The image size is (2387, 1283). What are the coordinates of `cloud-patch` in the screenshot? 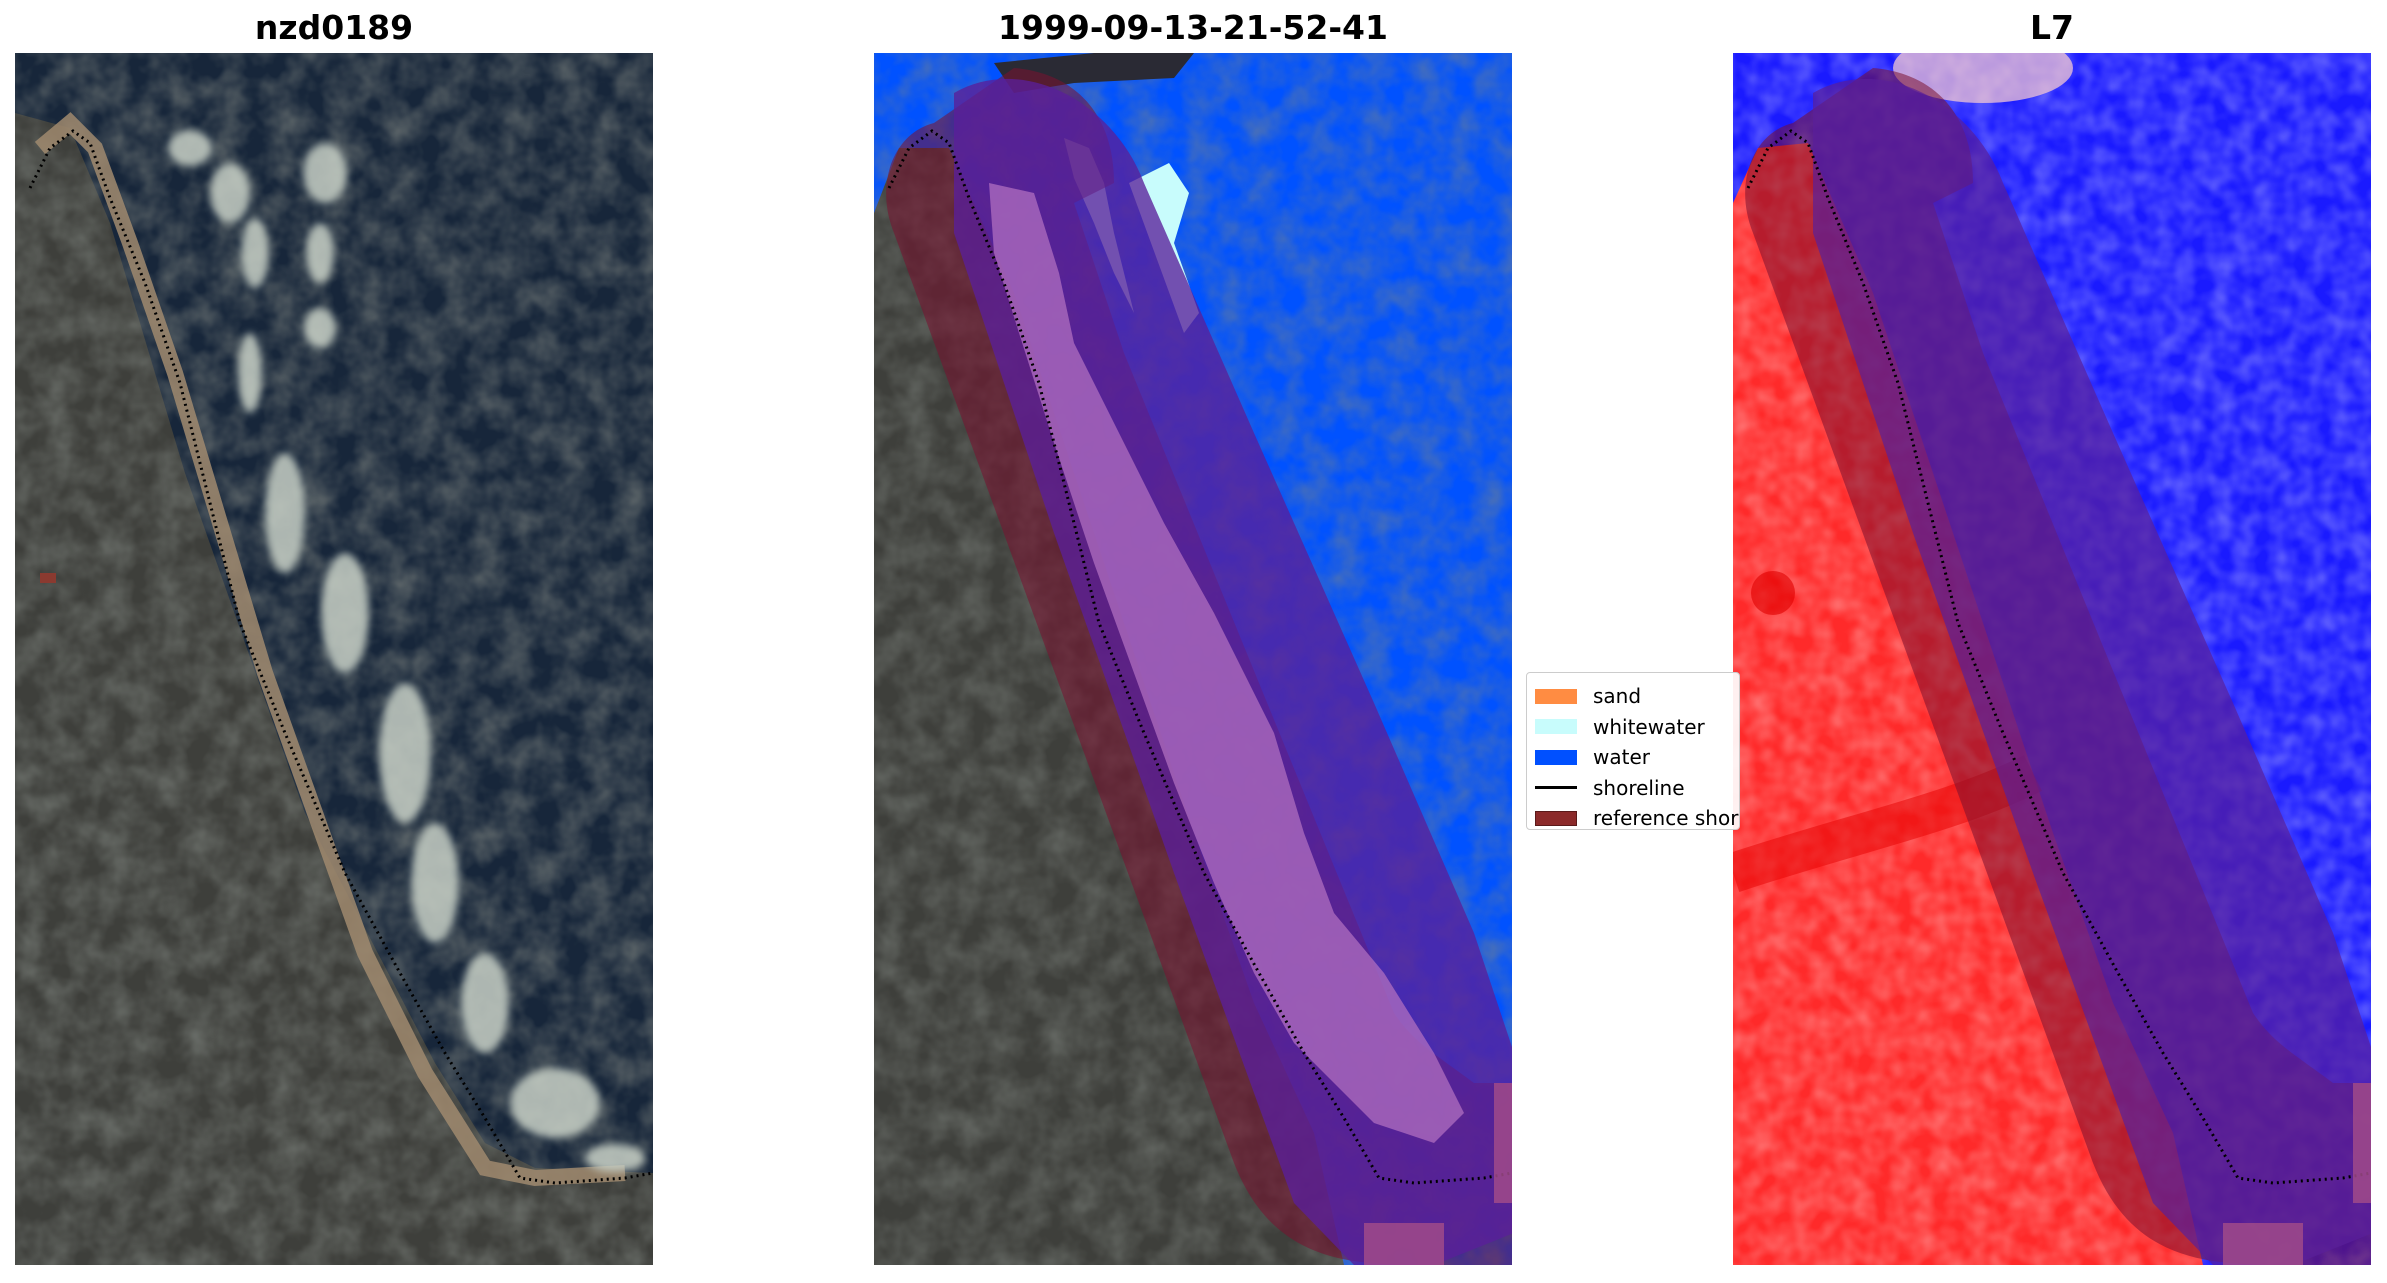 It's located at (1983, 78).